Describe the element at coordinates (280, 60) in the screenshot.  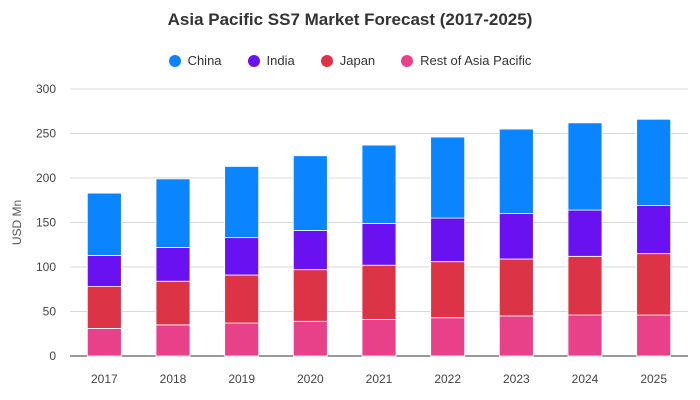
I see `legend-label: India` at that location.